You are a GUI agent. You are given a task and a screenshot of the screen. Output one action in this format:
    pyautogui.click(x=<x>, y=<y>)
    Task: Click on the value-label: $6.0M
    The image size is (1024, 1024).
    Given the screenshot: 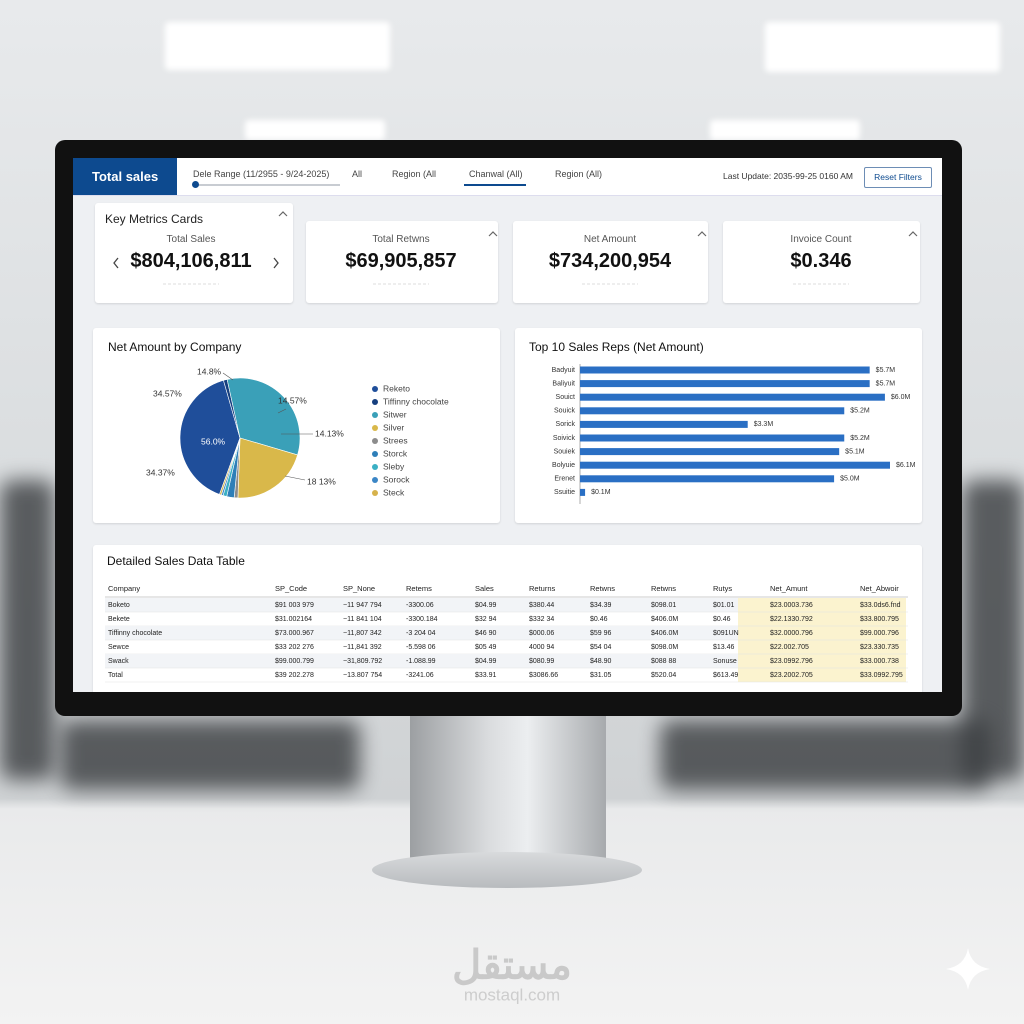 What is the action you would take?
    pyautogui.click(x=901, y=397)
    